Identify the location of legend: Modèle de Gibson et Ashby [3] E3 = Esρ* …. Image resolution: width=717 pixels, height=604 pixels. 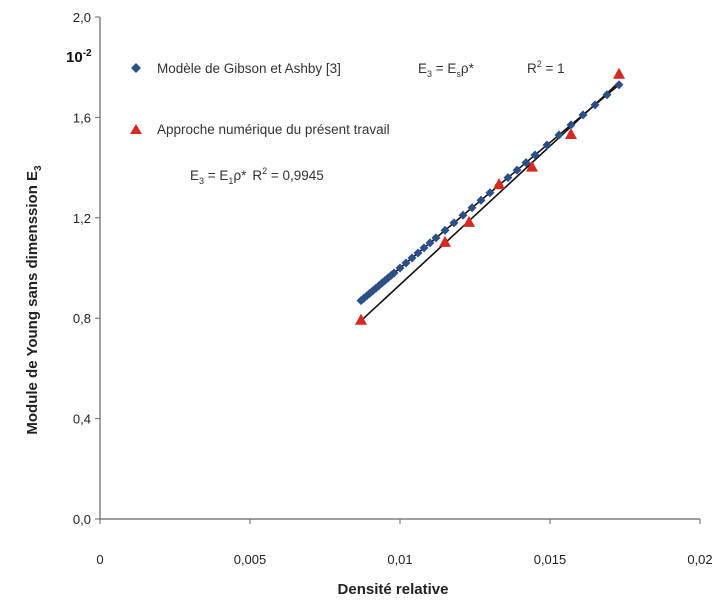
(347, 122).